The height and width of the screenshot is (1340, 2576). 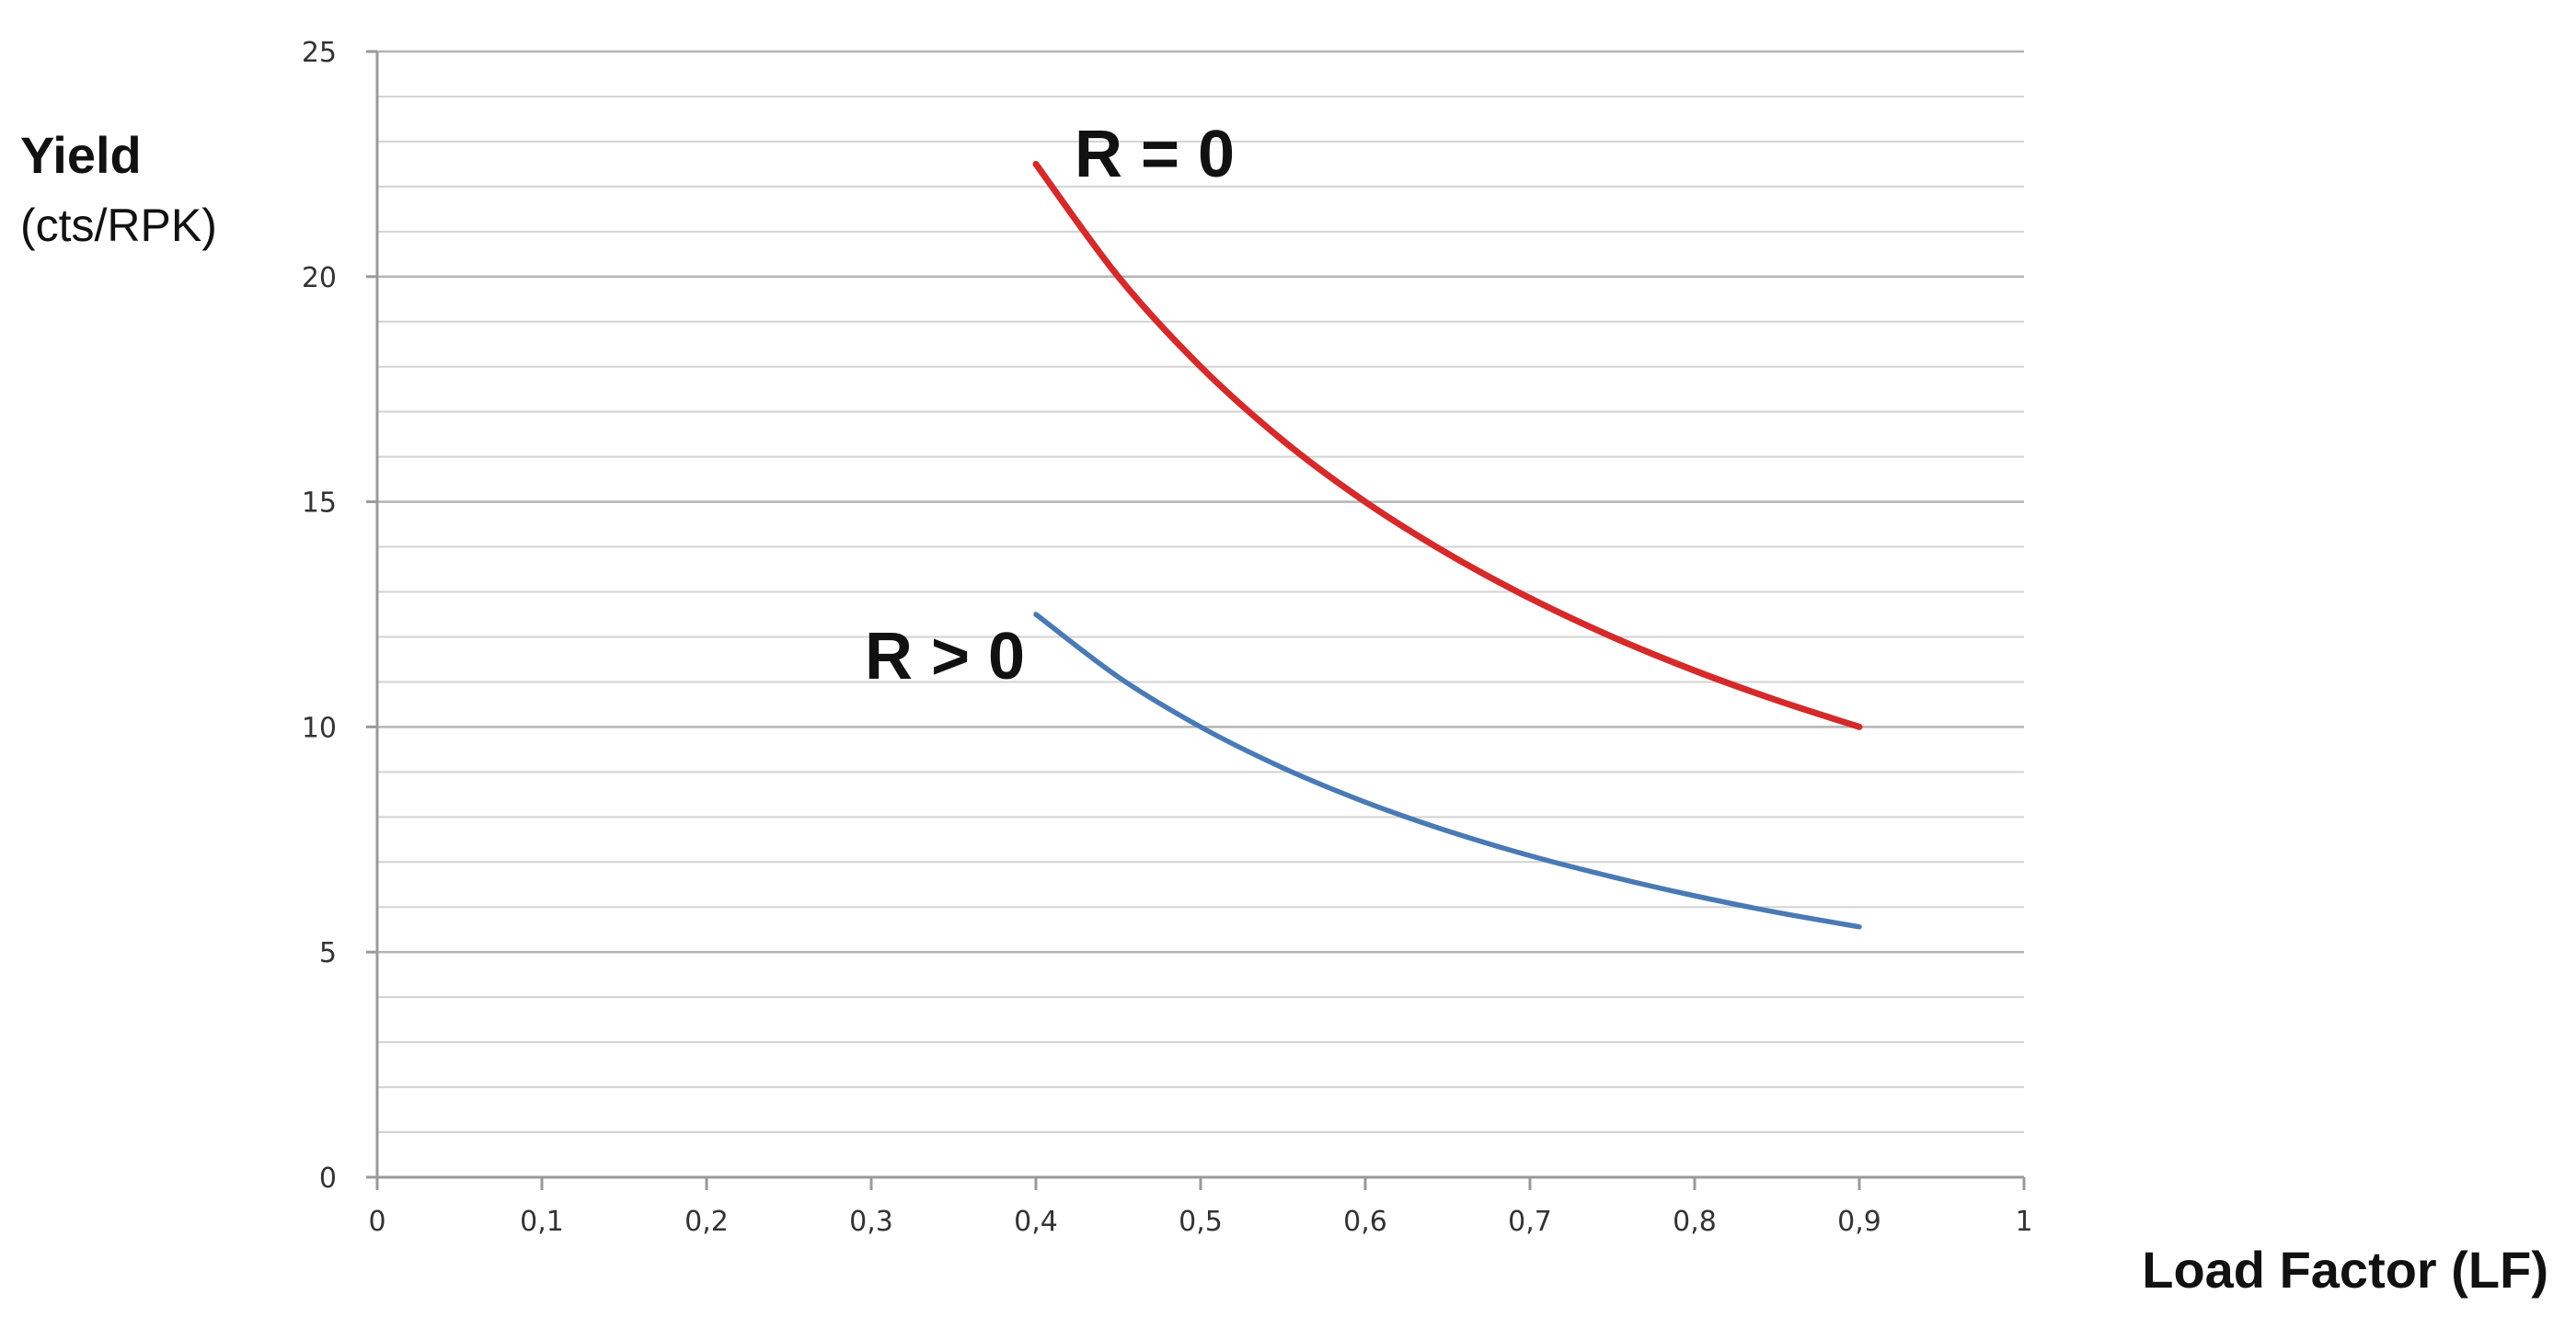 I want to click on y-tick-label: 20, so click(x=319, y=278).